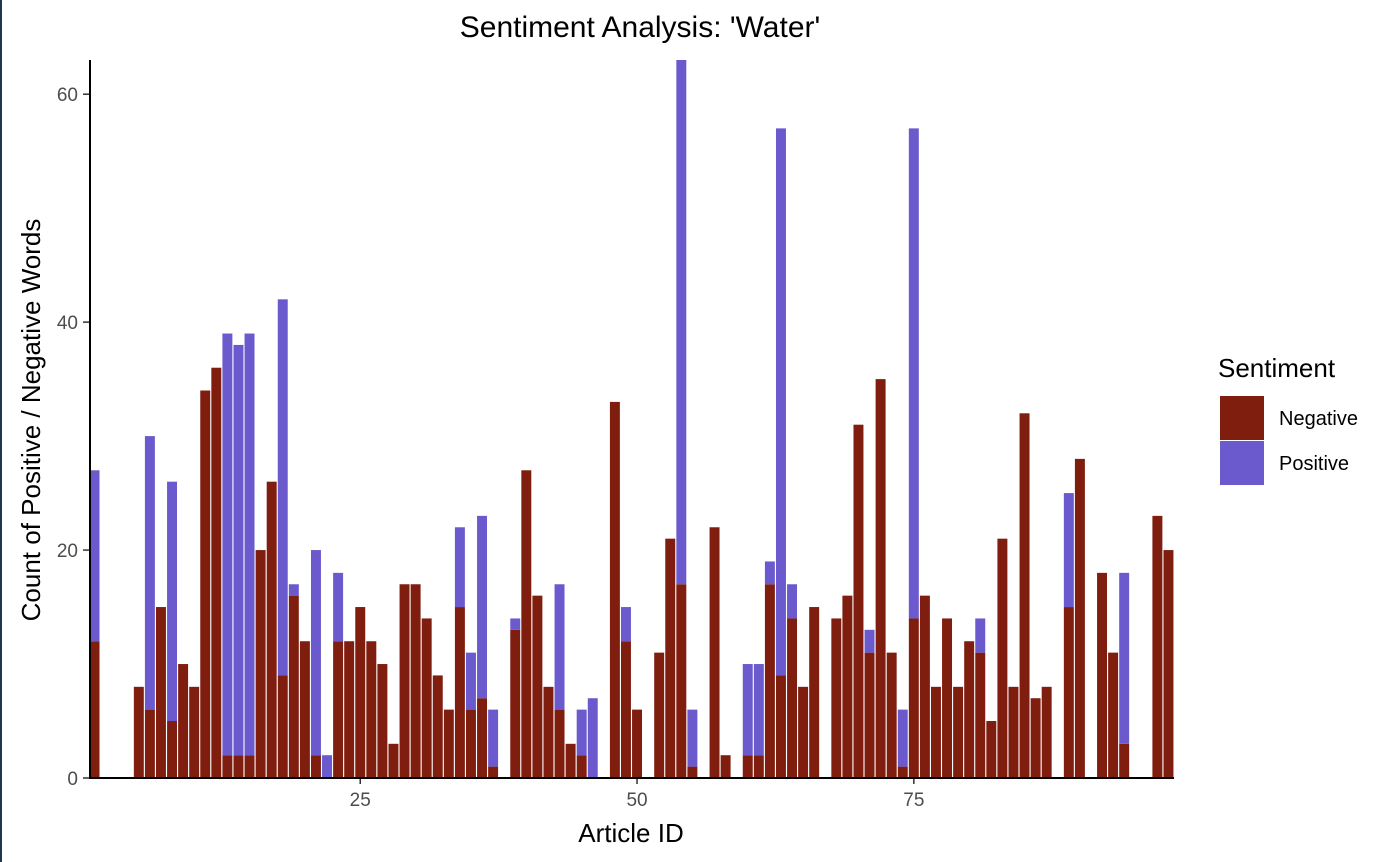 The width and height of the screenshot is (1398, 862). I want to click on y-tick-label-60: 60, so click(67, 95).